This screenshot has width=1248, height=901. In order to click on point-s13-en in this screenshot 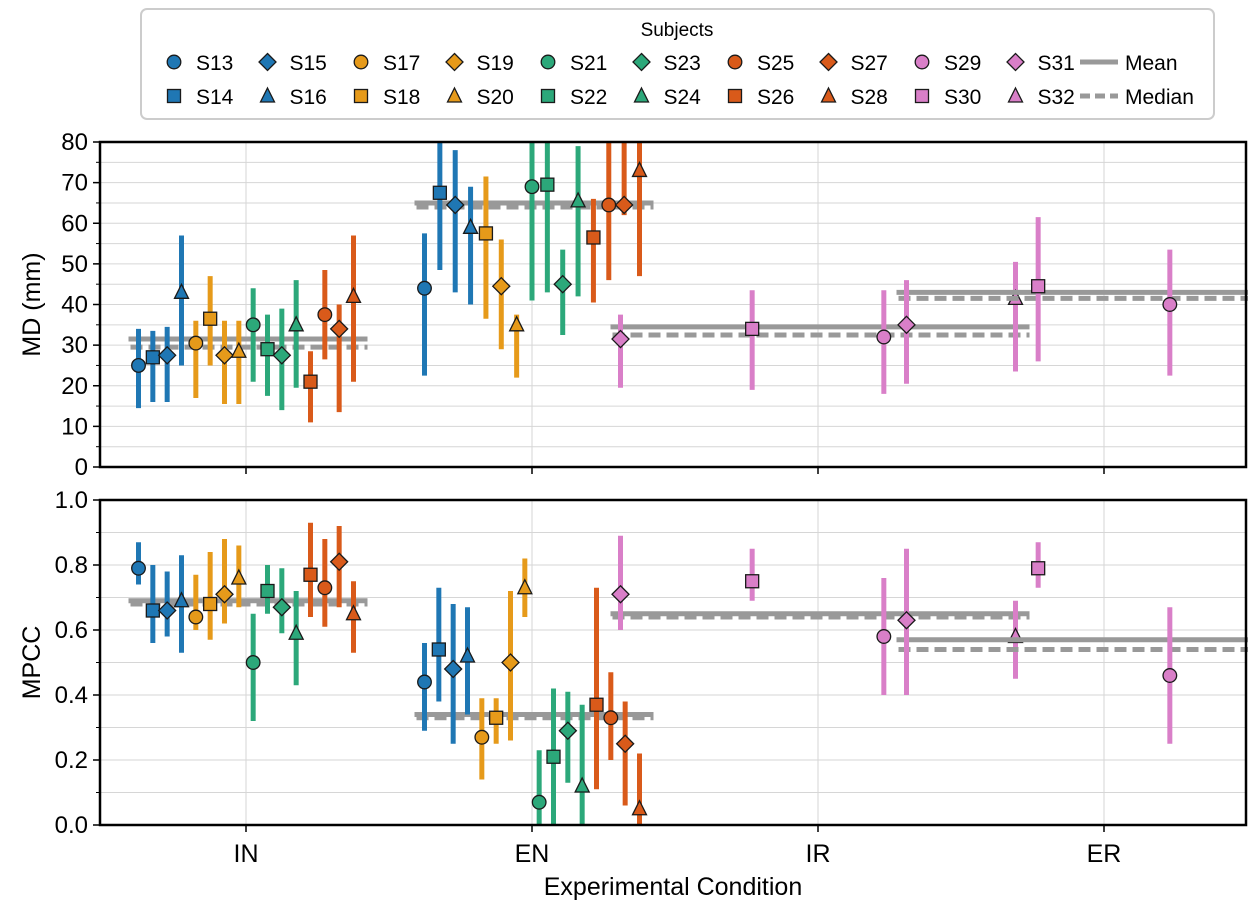, I will do `click(424, 682)`.